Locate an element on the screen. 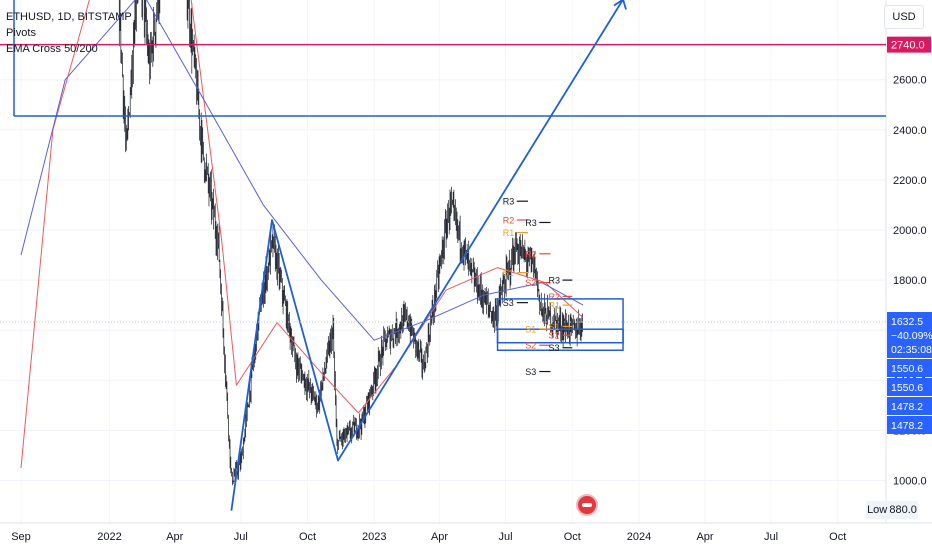 This screenshot has height=555, width=932. indicator-ema-cross-label: EMA Cross 50/200 is located at coordinates (52, 49).